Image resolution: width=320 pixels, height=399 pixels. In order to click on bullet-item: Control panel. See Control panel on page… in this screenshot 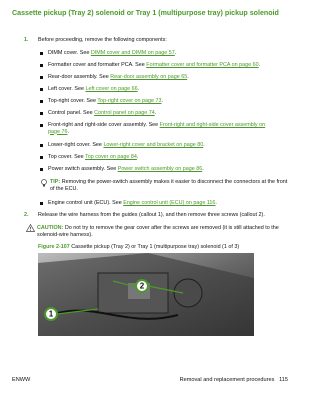, I will do `click(162, 113)`.